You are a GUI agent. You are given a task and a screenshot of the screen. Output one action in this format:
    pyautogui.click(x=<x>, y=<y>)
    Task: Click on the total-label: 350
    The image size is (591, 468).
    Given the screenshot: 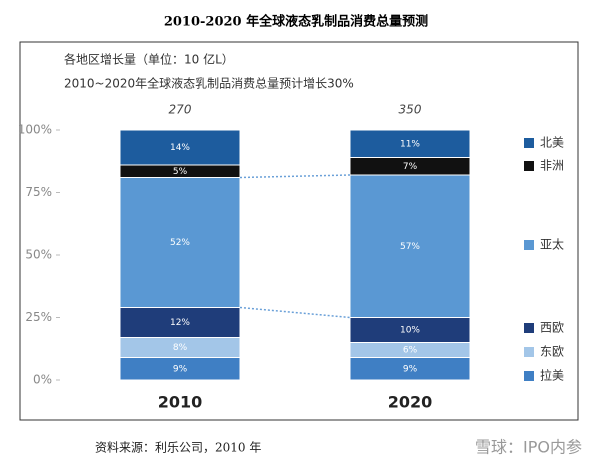 What is the action you would take?
    pyautogui.click(x=410, y=110)
    